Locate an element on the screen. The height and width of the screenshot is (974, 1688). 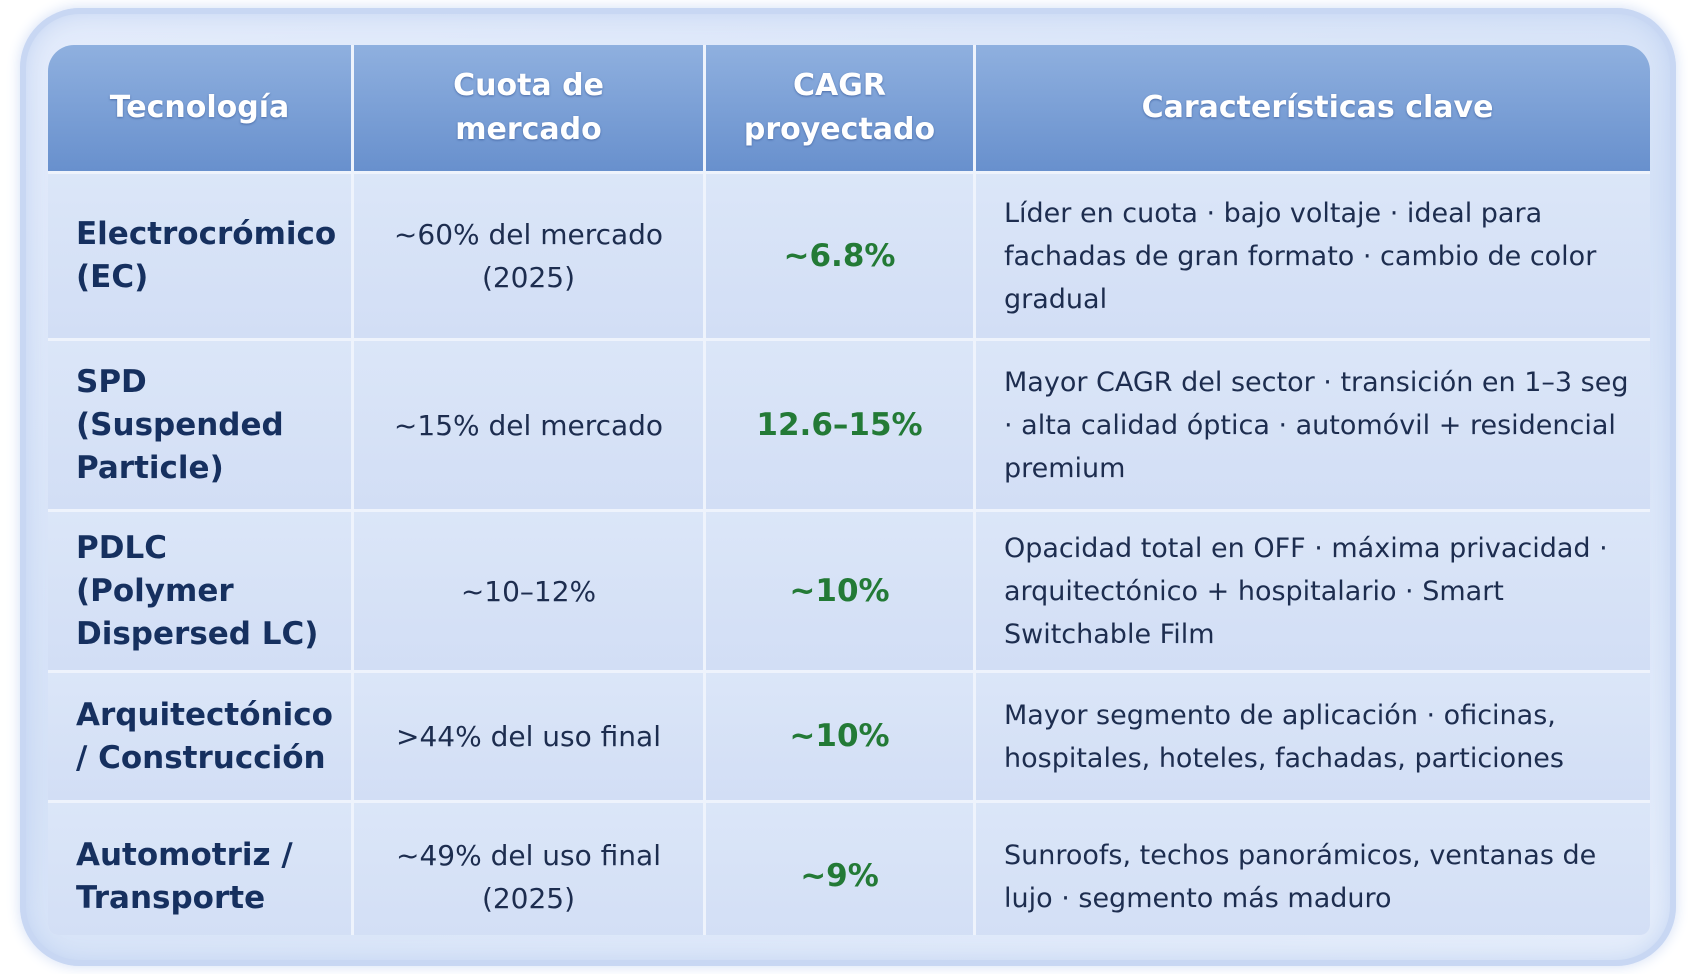
share-cell: ~49% del uso final (2025) is located at coordinates (528, 869).